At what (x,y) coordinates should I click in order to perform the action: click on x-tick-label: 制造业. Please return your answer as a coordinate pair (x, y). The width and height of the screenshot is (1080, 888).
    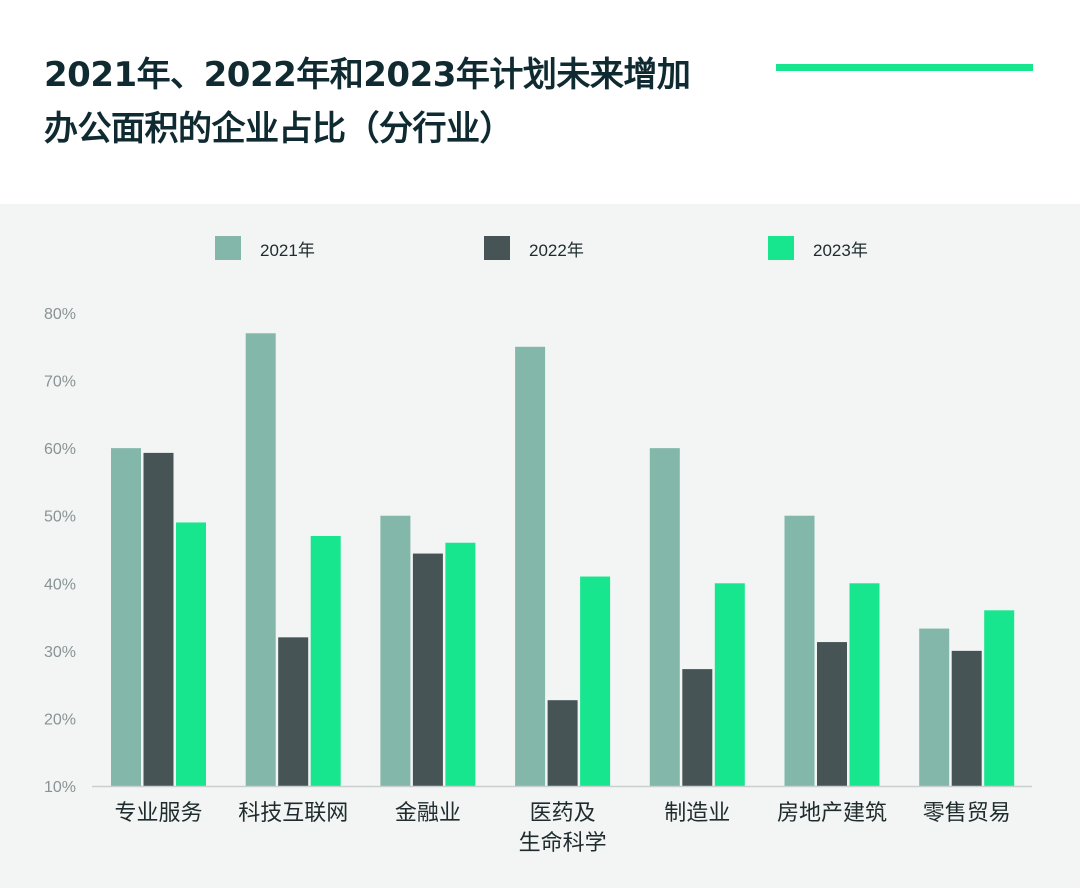
    Looking at the image, I should click on (697, 813).